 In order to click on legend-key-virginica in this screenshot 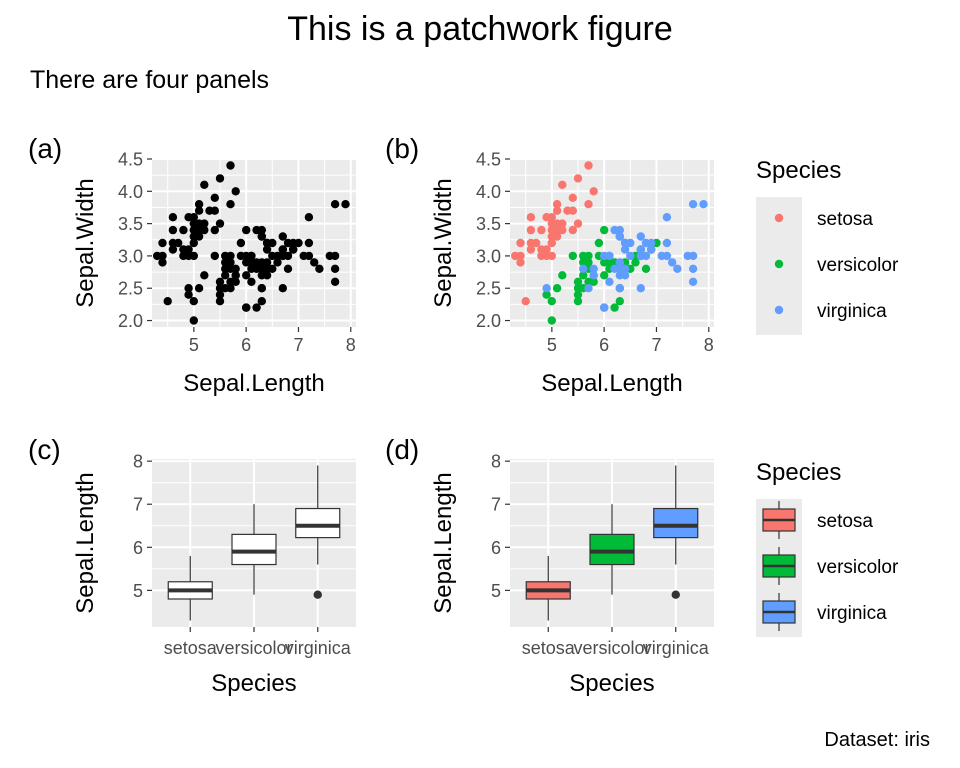, I will do `click(779, 310)`.